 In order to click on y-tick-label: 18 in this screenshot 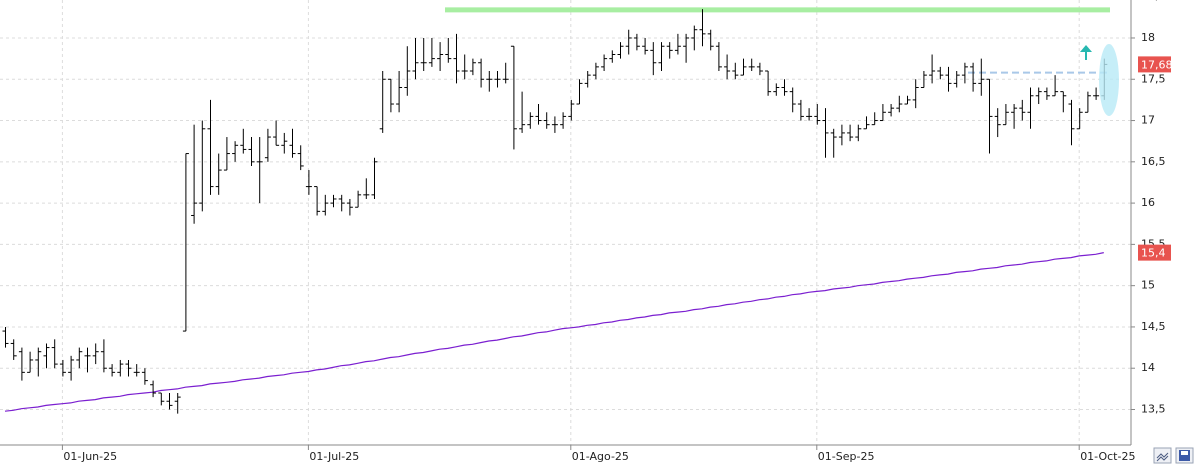, I will do `click(1148, 37)`.